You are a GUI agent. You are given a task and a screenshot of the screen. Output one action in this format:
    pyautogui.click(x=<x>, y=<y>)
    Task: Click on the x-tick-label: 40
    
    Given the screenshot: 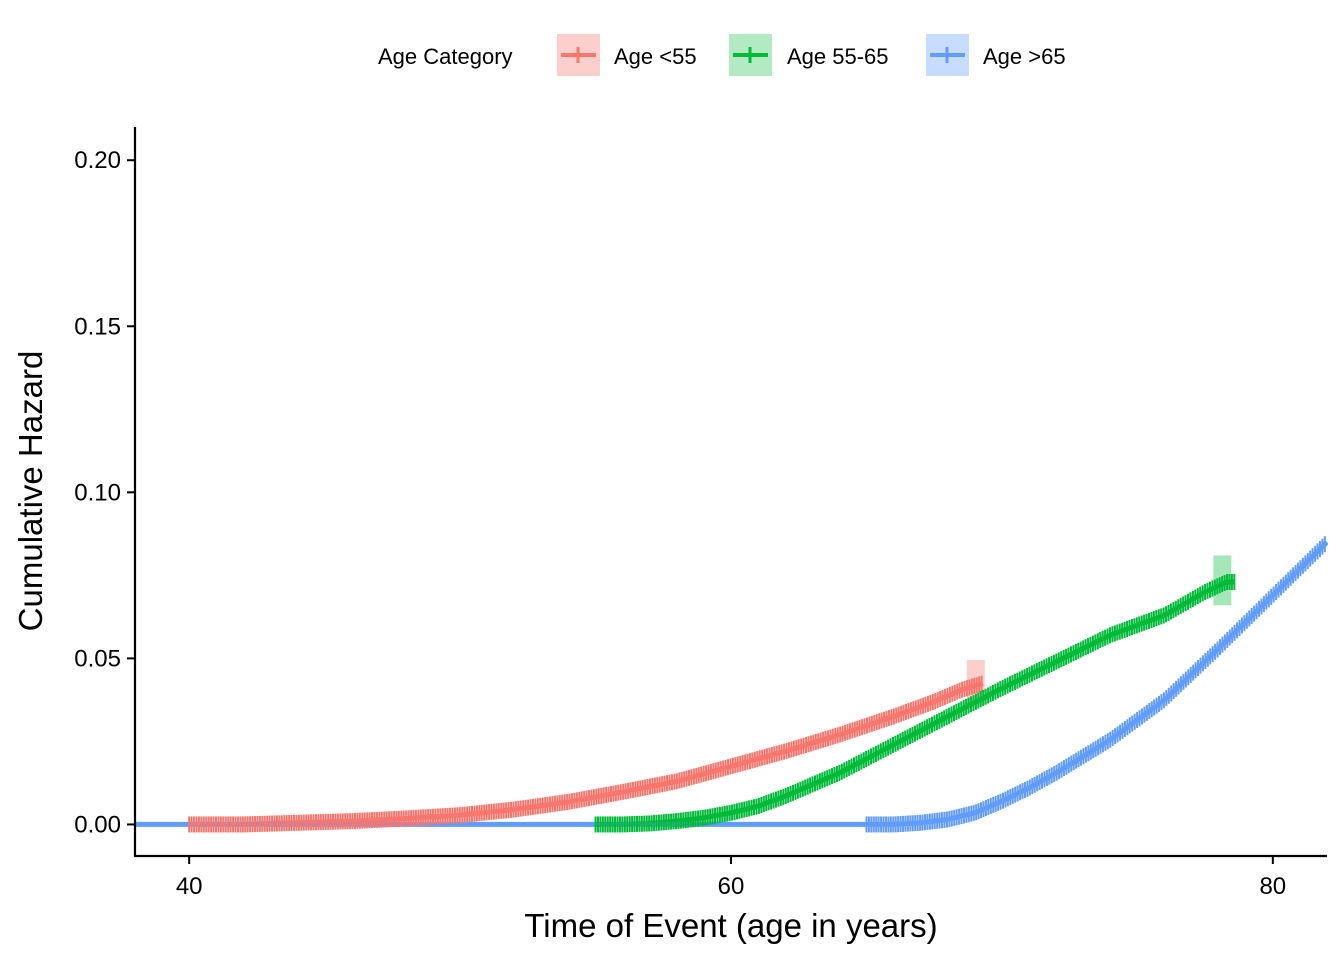 What is the action you would take?
    pyautogui.click(x=189, y=886)
    